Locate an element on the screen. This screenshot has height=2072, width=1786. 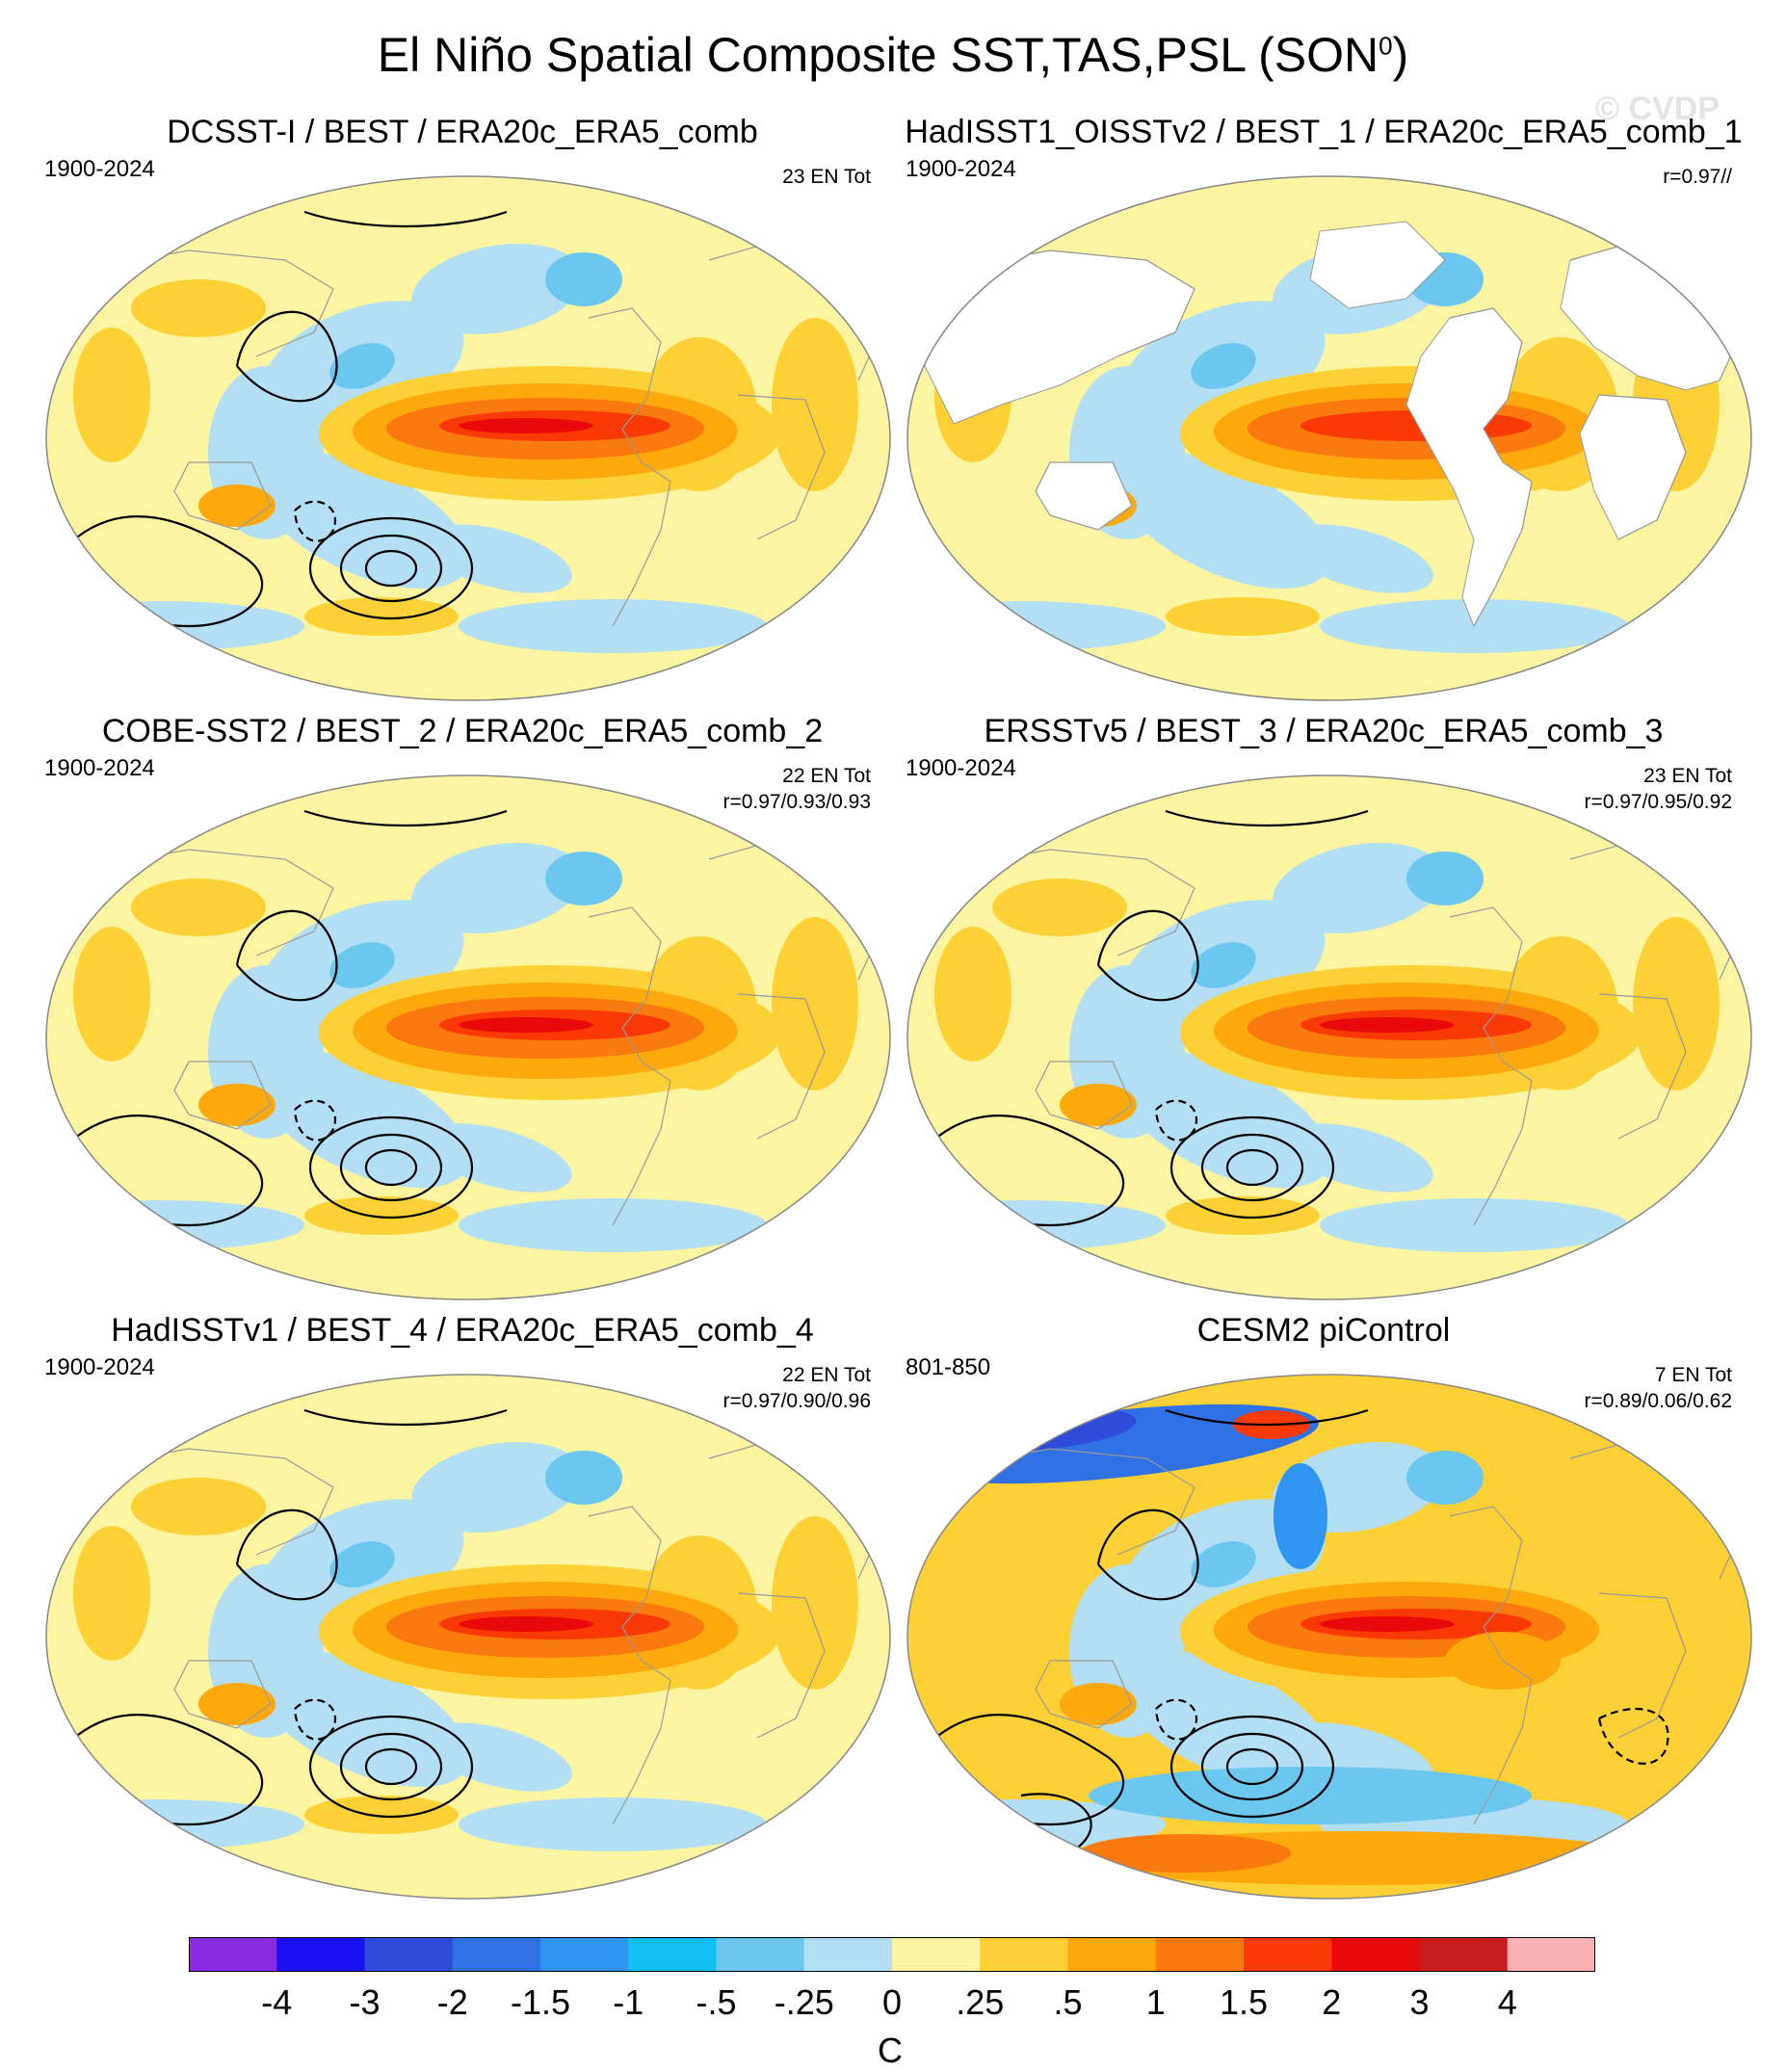
colorbar-tick-label: -4 is located at coordinates (277, 2002).